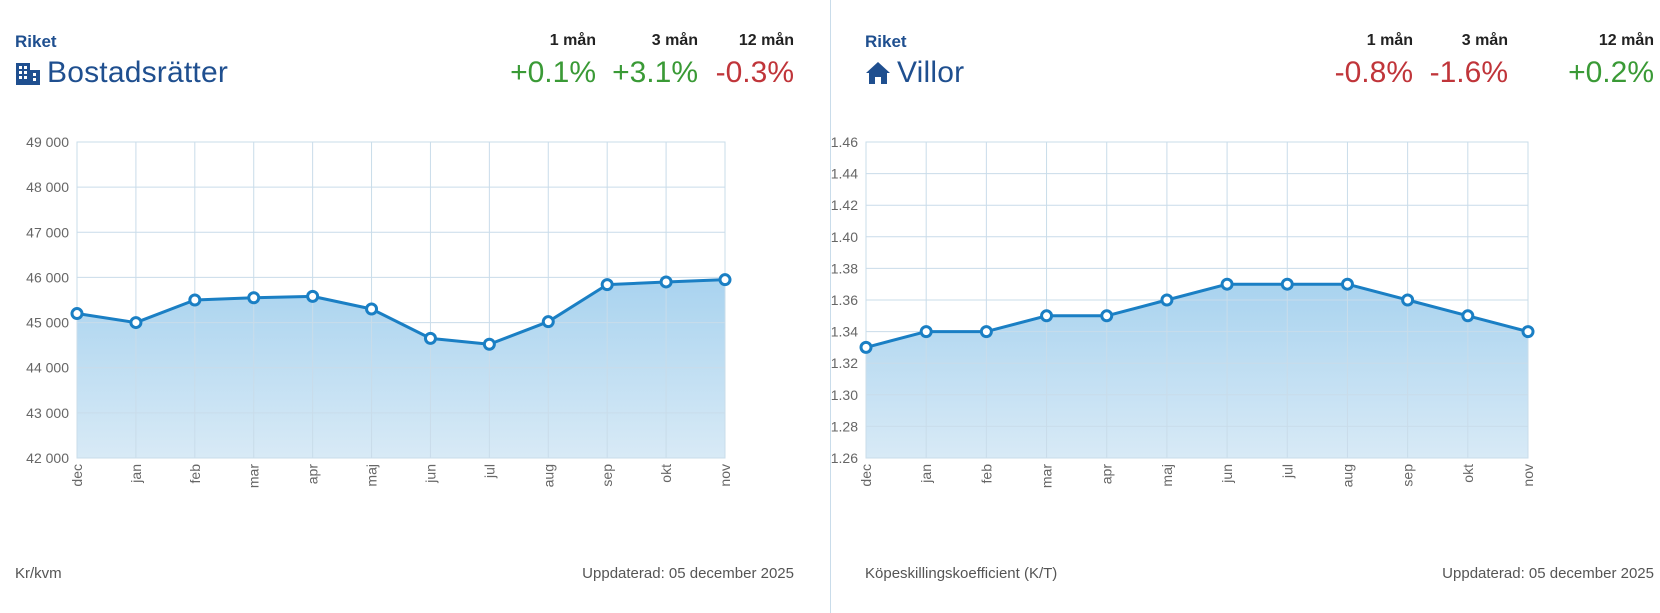  I want to click on stat-value: +3.1%, so click(655, 72).